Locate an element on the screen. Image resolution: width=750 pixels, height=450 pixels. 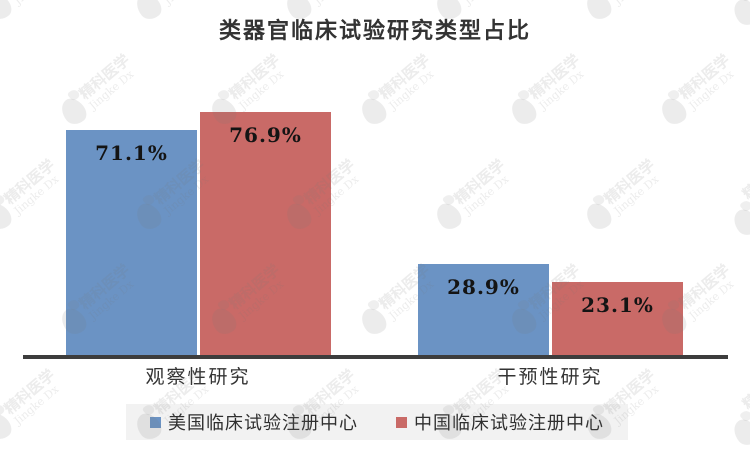
x-axis-line is located at coordinates (375, 357).